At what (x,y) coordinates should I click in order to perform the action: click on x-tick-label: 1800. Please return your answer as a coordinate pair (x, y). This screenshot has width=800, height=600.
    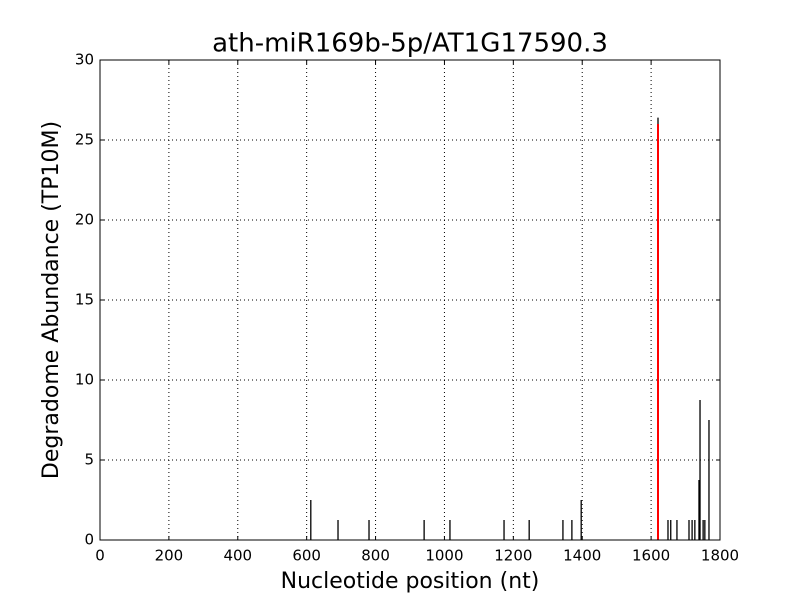
    Looking at the image, I should click on (720, 556).